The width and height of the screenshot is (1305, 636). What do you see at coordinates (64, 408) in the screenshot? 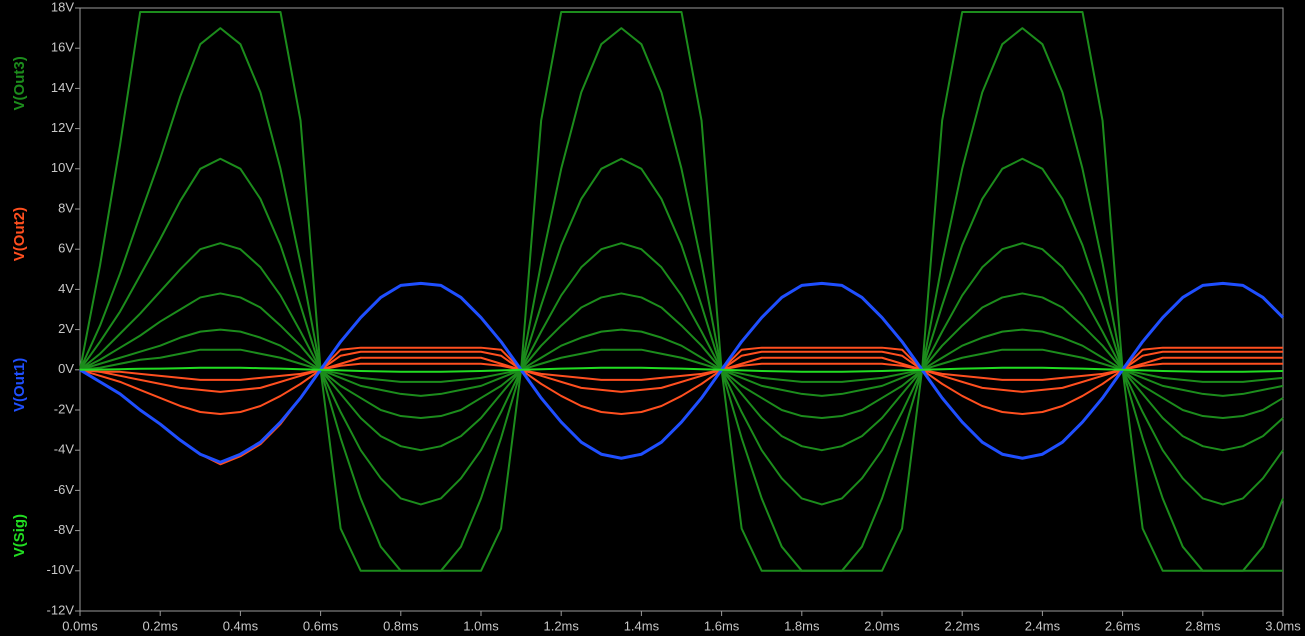
I see `y-tick-label: -2V` at bounding box center [64, 408].